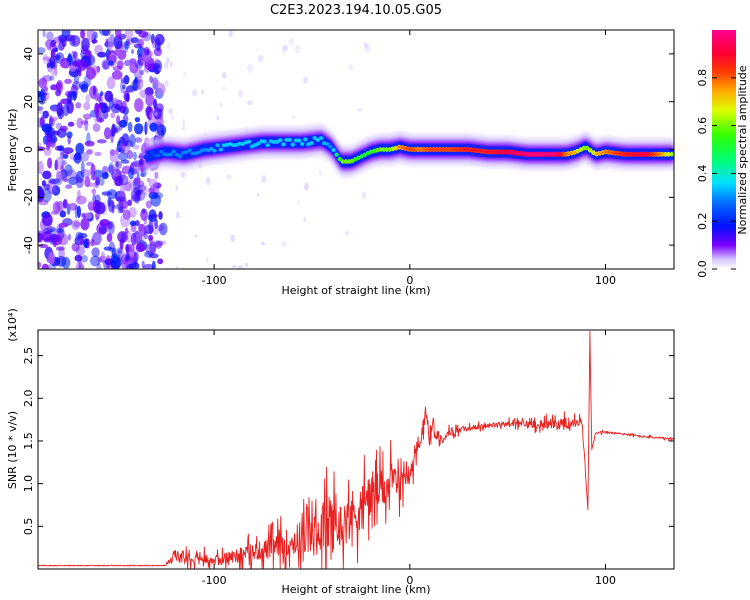 The height and width of the screenshot is (600, 750). I want to click on y-tick-label: 0, so click(28, 149).